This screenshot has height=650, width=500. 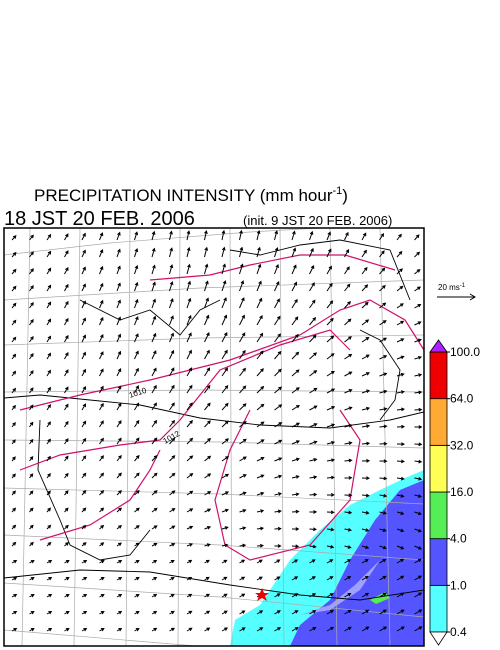 I want to click on colorbar-label: 0.4, so click(x=458, y=632).